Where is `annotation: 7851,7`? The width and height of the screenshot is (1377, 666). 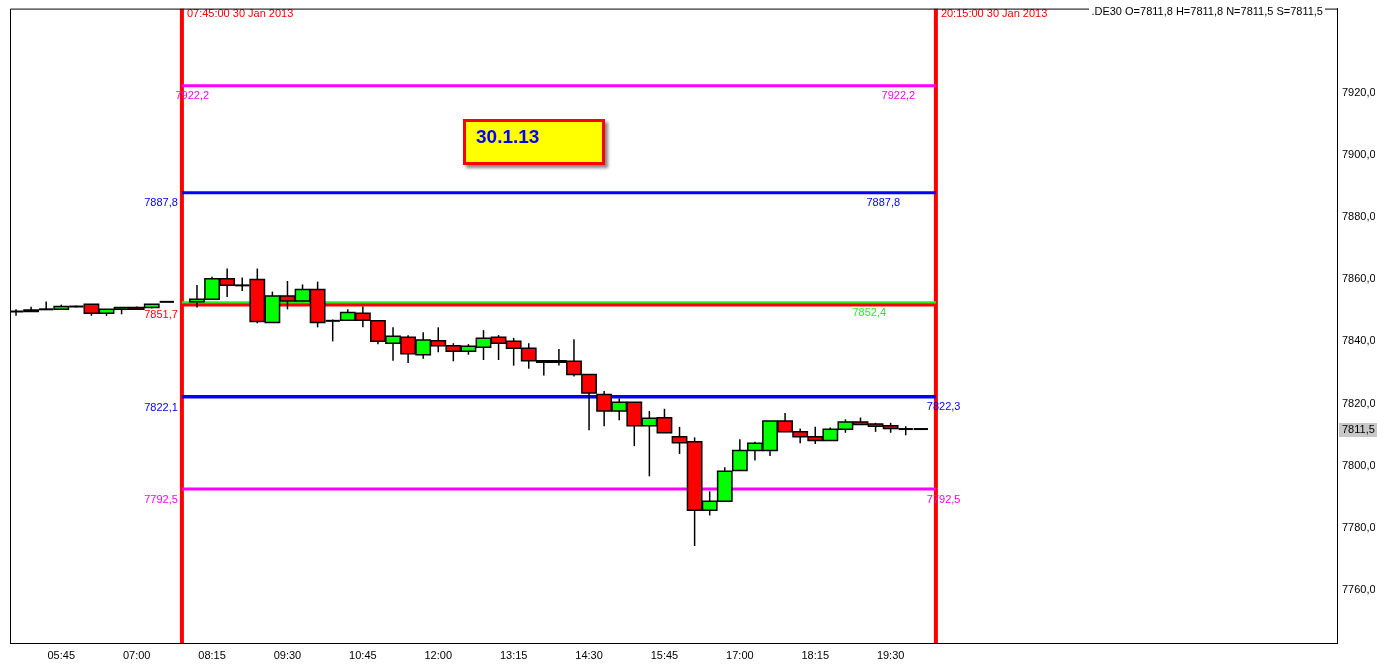 annotation: 7851,7 is located at coordinates (161, 314).